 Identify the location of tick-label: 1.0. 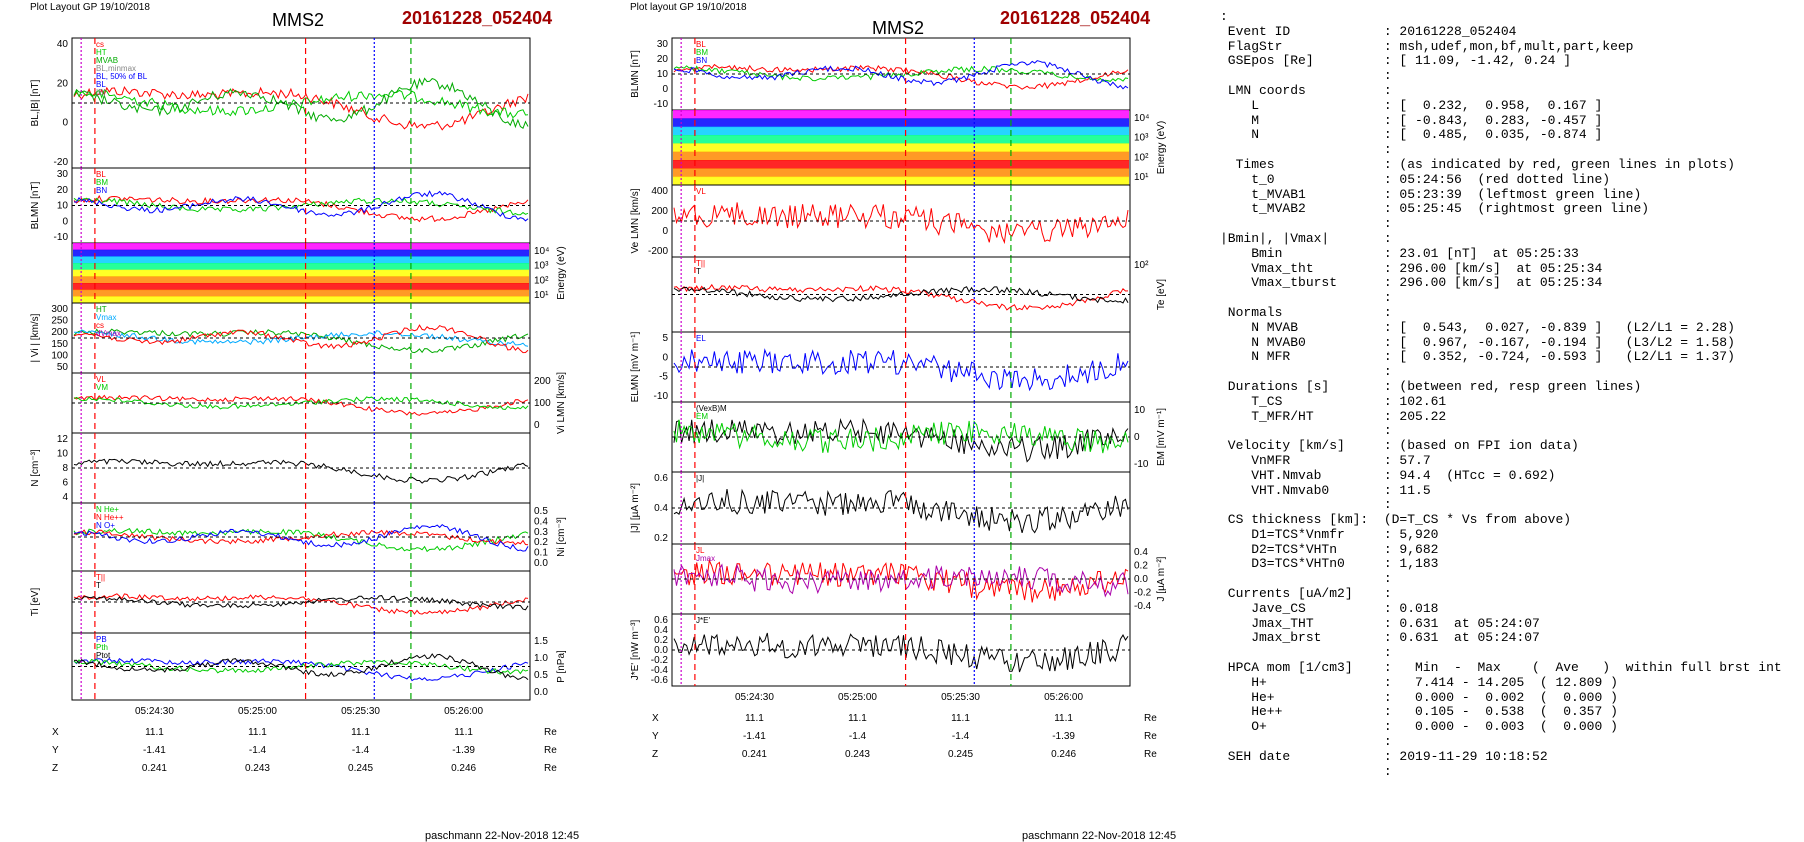
(541, 658).